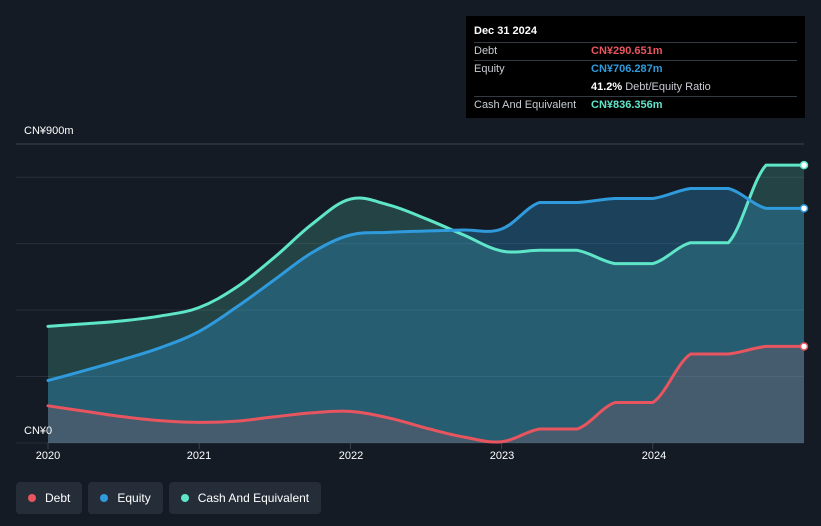 This screenshot has height=526, width=821. Describe the element at coordinates (627, 51) in the screenshot. I see `tooltip-value-debt: CN¥290.651m` at that location.